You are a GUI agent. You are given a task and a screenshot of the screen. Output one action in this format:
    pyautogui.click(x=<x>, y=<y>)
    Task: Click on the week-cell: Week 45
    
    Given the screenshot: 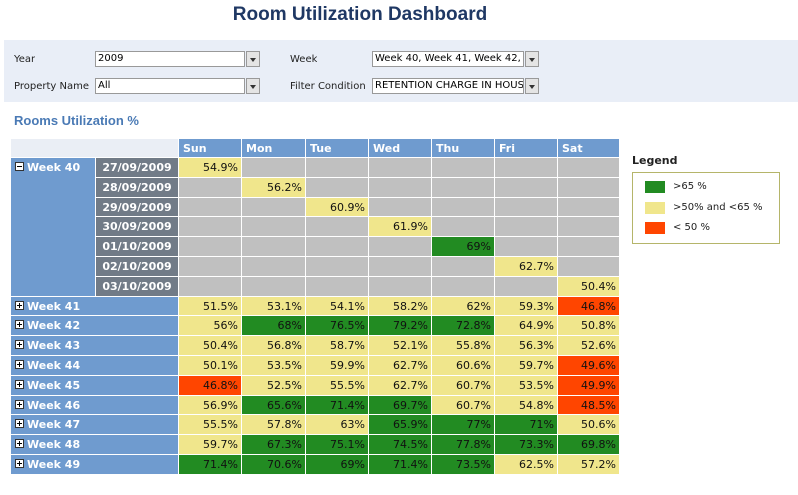 What is the action you would take?
    pyautogui.click(x=95, y=385)
    